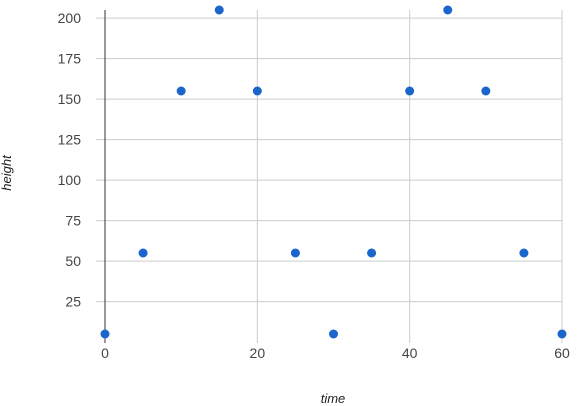 This screenshot has width=578, height=406. I want to click on x-tick-label: 20, so click(258, 353).